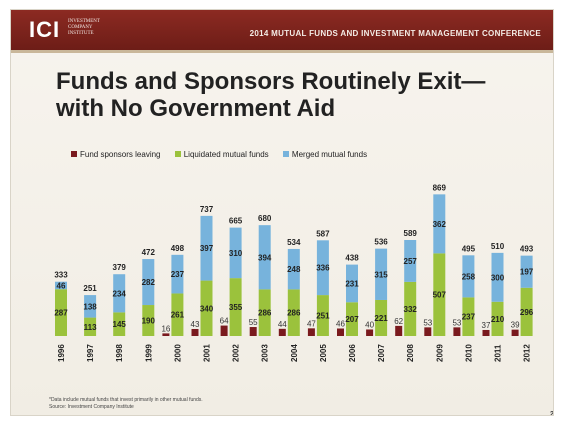  What do you see at coordinates (178, 248) in the screenshot?
I see `label-total: 498` at bounding box center [178, 248].